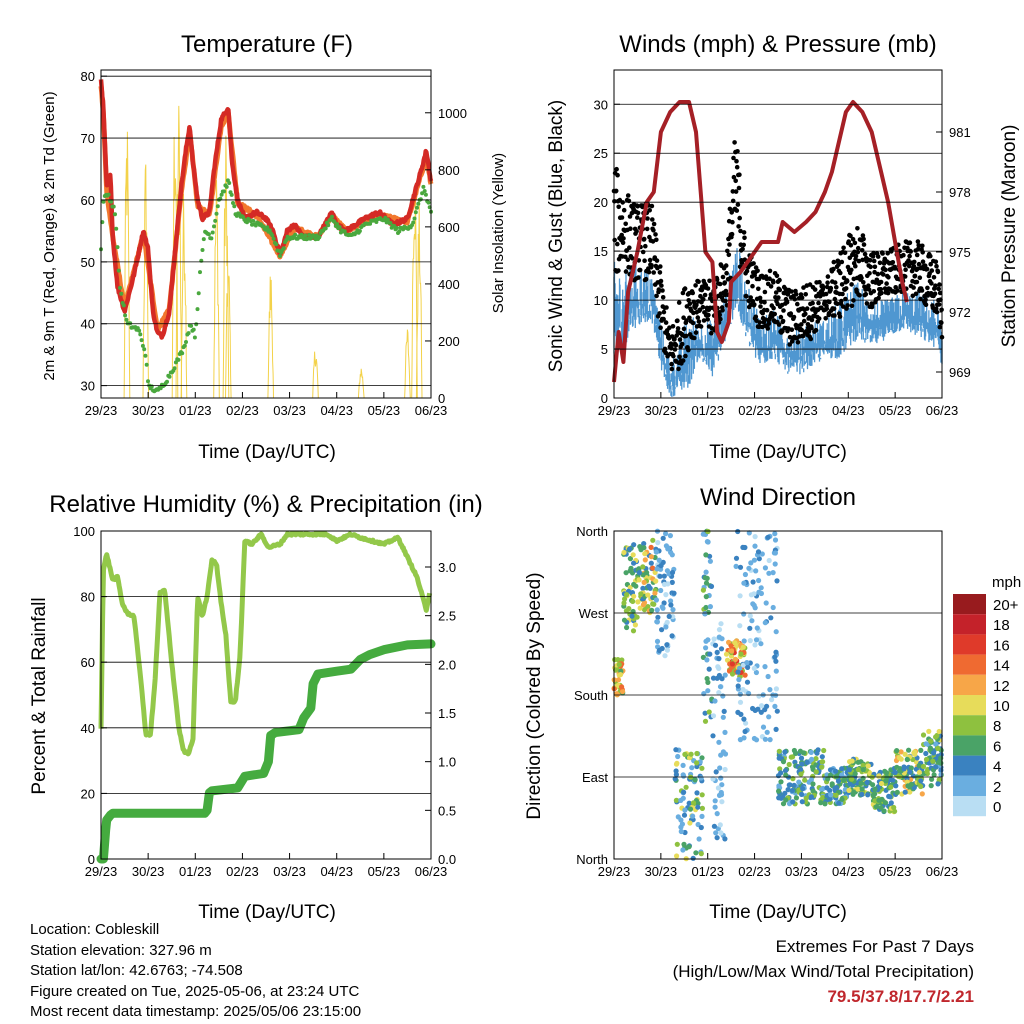  What do you see at coordinates (997, 726) in the screenshot?
I see `colorbar-label: 8` at bounding box center [997, 726].